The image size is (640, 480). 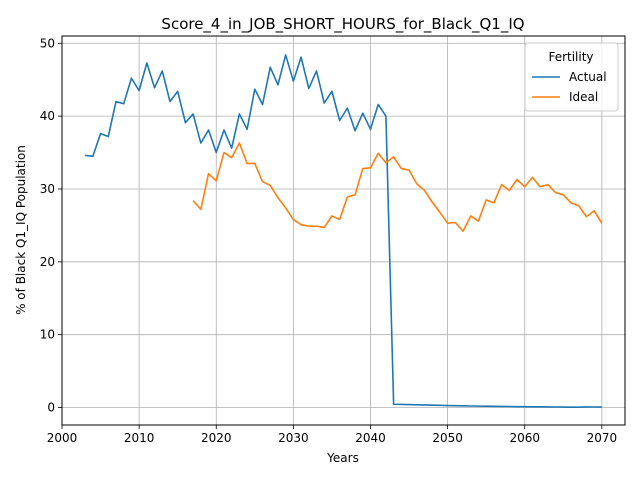 What do you see at coordinates (583, 97) in the screenshot?
I see `legend-label-ideal: Ideal` at bounding box center [583, 97].